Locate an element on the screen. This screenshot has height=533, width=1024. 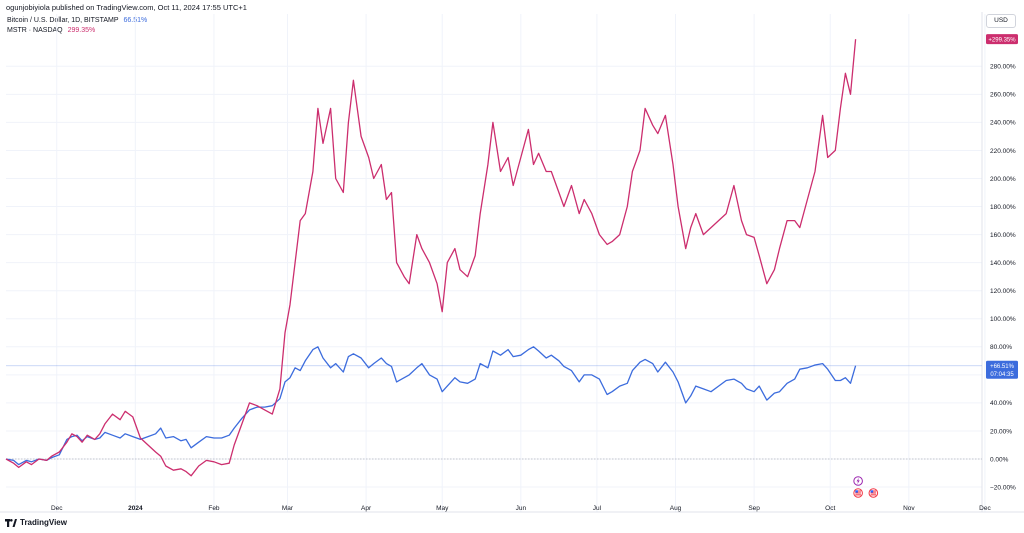
x-tick-label: Feb is located at coordinates (214, 508).